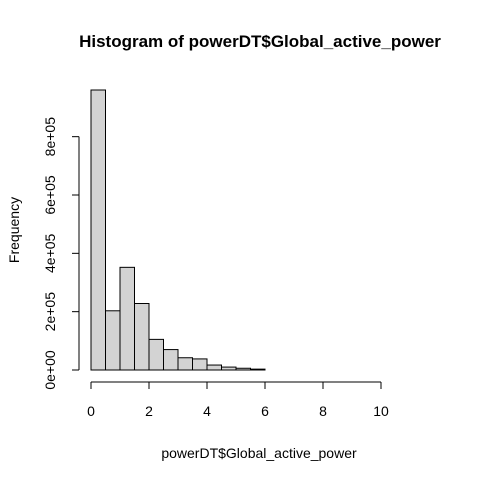 This screenshot has height=480, width=480. I want to click on x-tick-label: 2, so click(149, 411).